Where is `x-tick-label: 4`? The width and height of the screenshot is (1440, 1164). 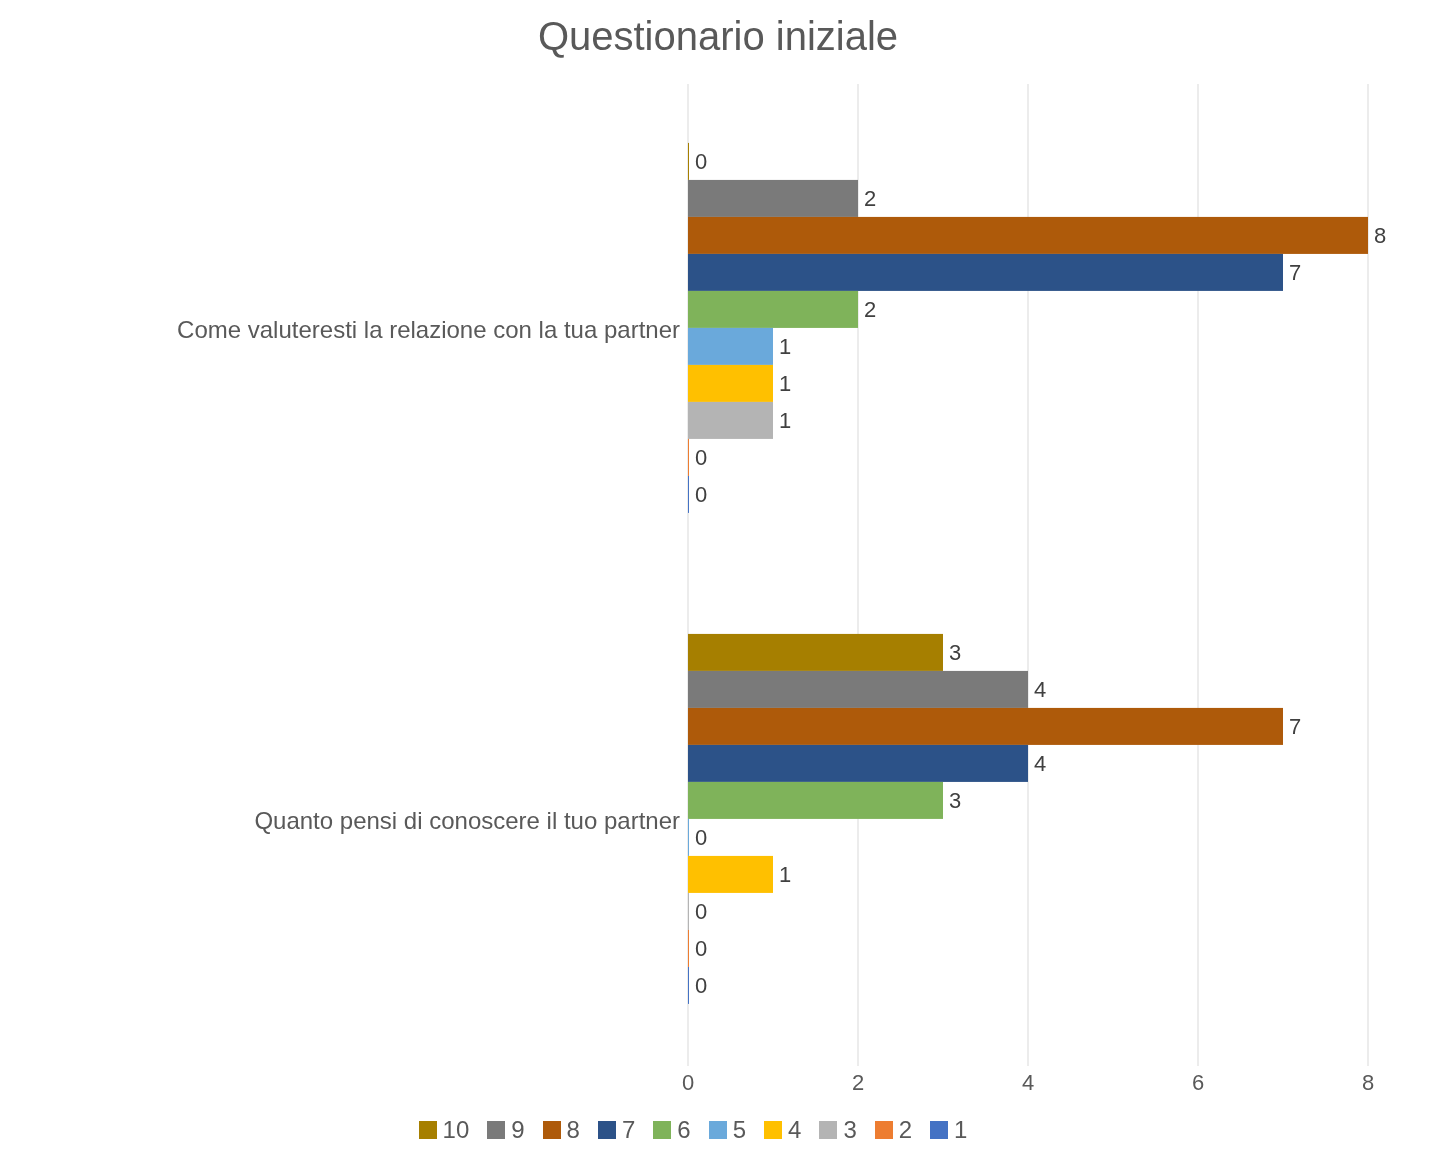 x-tick-label: 4 is located at coordinates (1028, 1082).